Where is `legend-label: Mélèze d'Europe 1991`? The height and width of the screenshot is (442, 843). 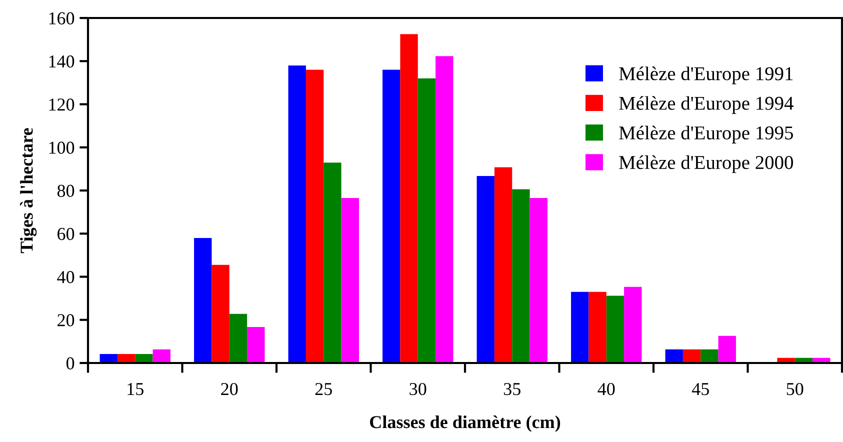 legend-label: Mélèze d'Europe 1991 is located at coordinates (706, 75).